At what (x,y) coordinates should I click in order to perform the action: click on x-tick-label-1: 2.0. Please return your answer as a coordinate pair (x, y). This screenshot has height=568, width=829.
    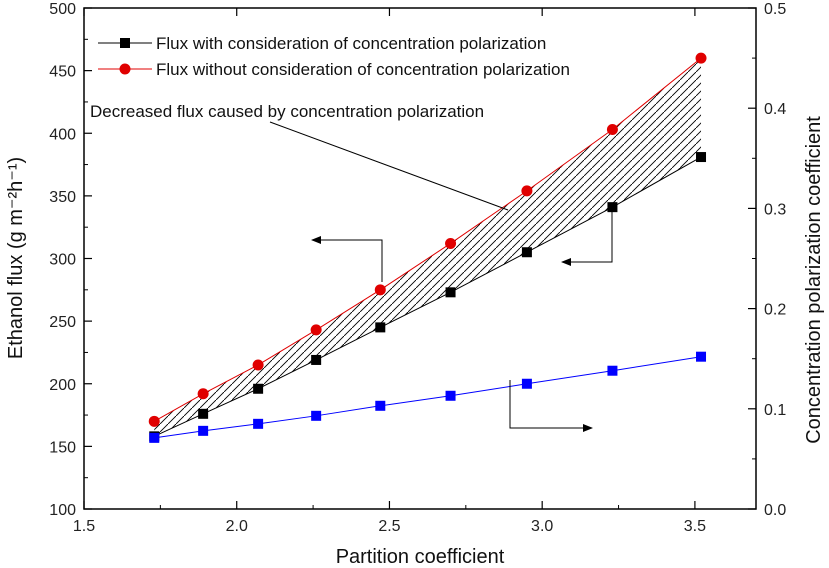
    Looking at the image, I should click on (237, 526).